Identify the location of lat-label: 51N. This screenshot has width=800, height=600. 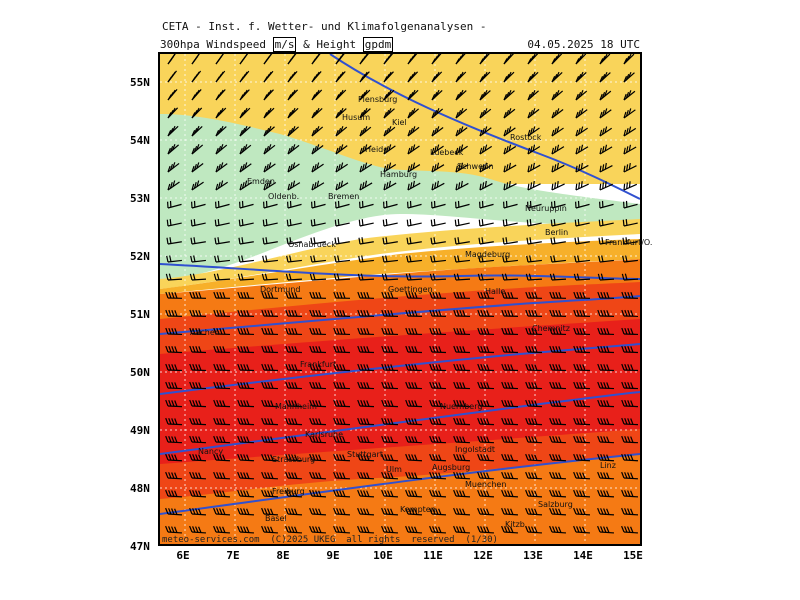
(140, 314).